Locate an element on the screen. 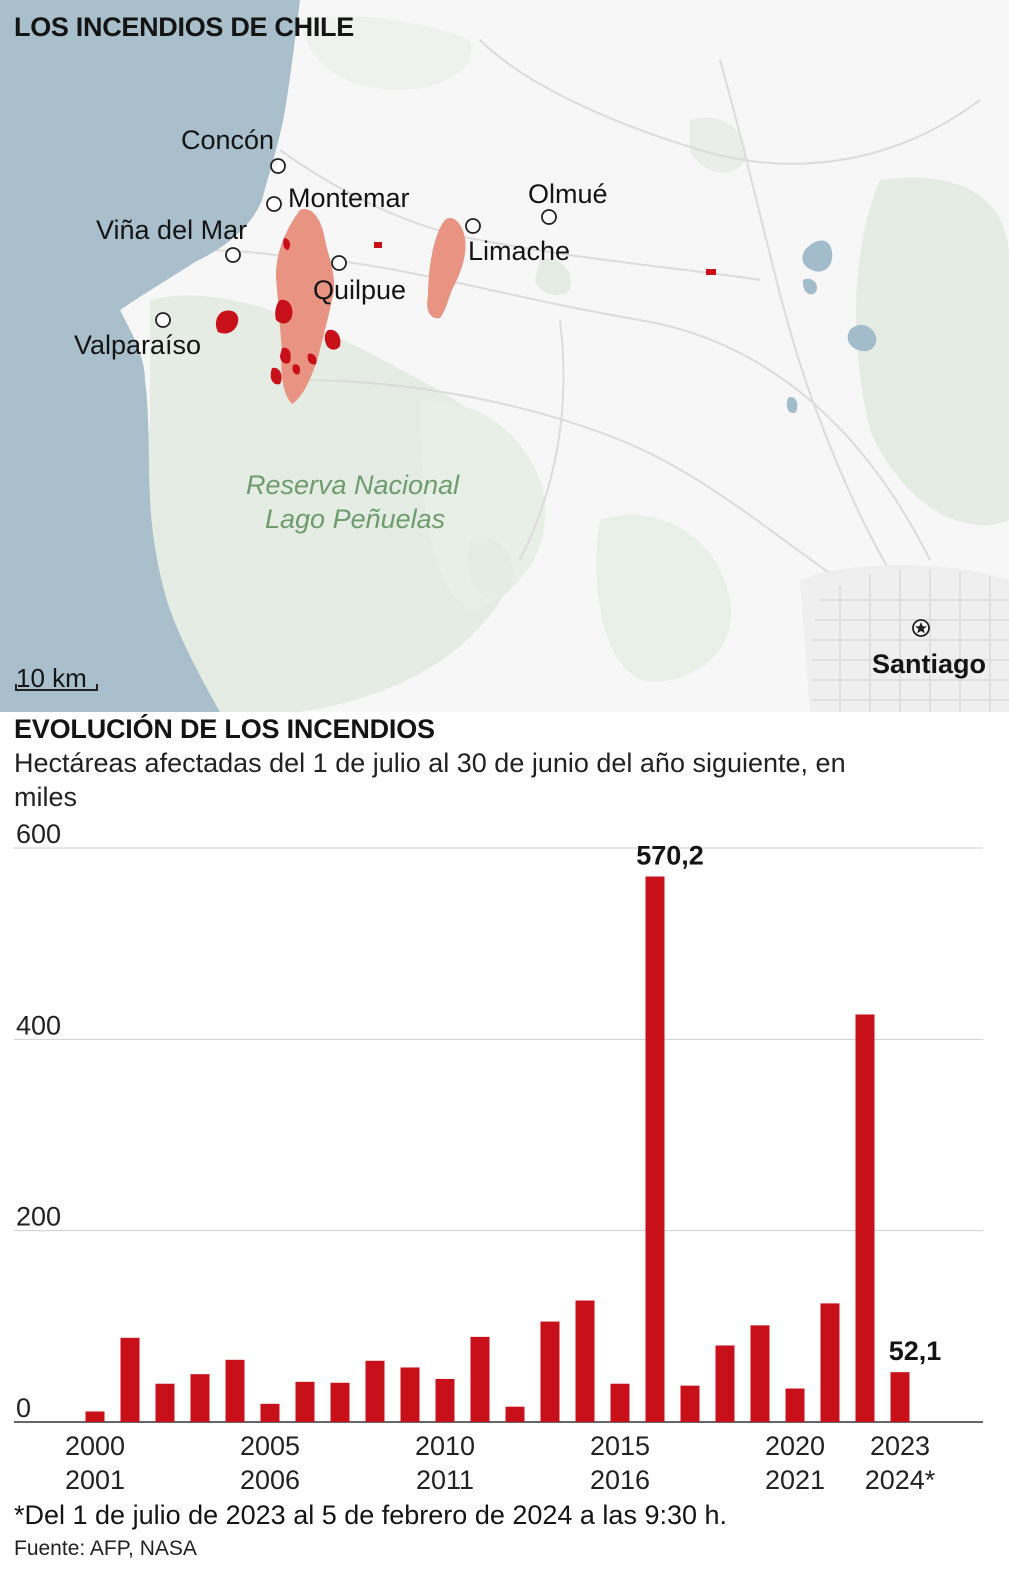  pacific-ocean is located at coordinates (150, 356).